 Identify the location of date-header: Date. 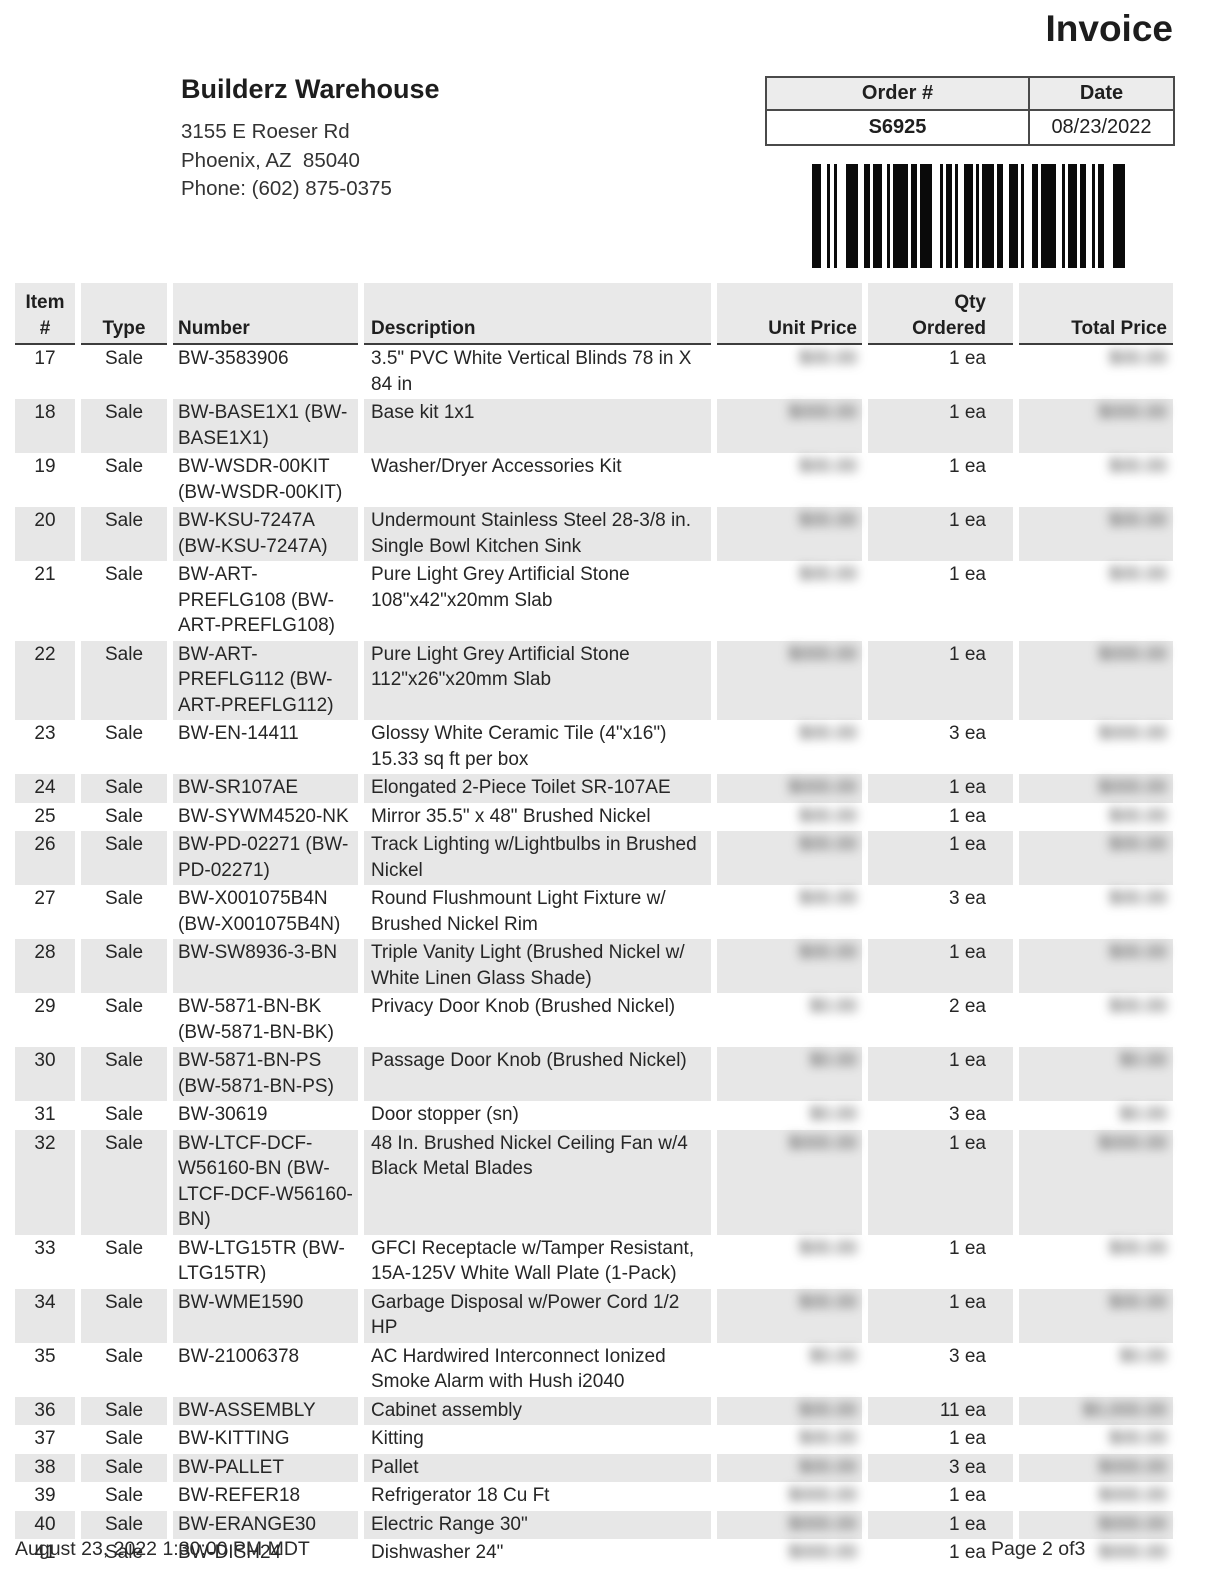
(1100, 94).